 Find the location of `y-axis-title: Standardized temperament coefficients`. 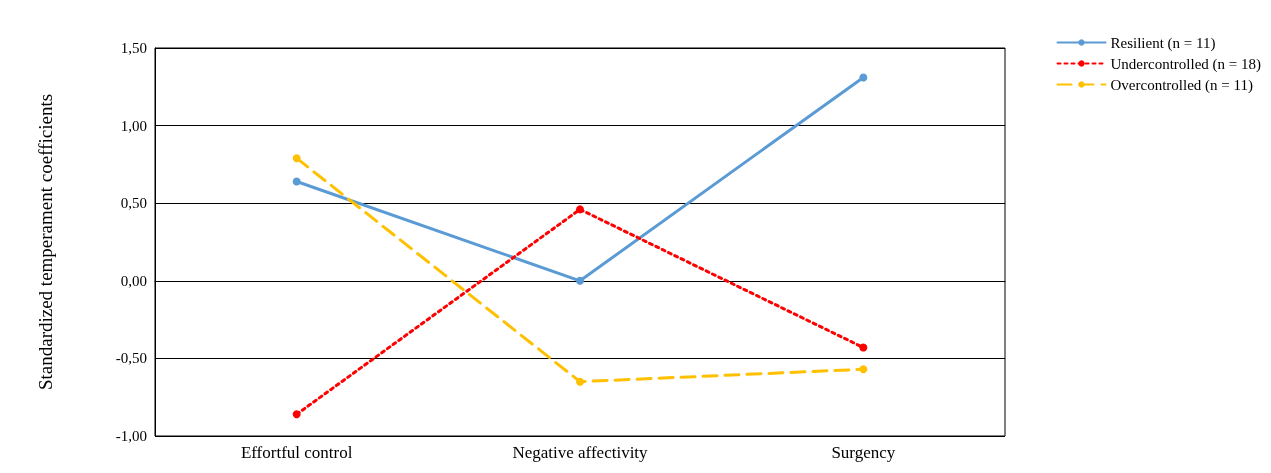

y-axis-title: Standardized temperament coefficients is located at coordinates (45, 242).